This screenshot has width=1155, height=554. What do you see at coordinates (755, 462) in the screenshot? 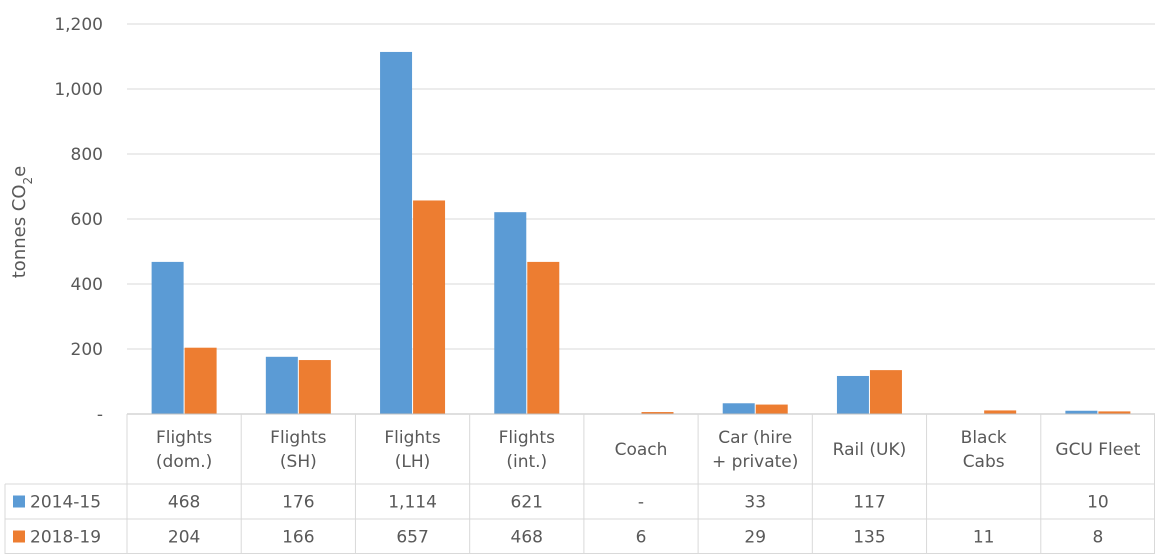
I see `x-category-label: + private)` at bounding box center [755, 462].